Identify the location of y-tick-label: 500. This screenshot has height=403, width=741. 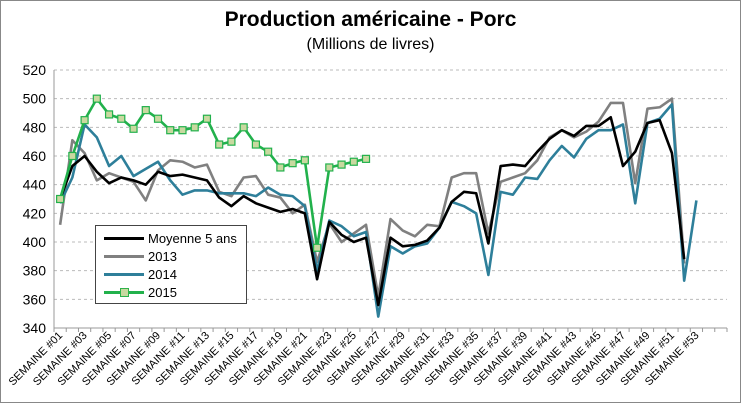
(35, 99).